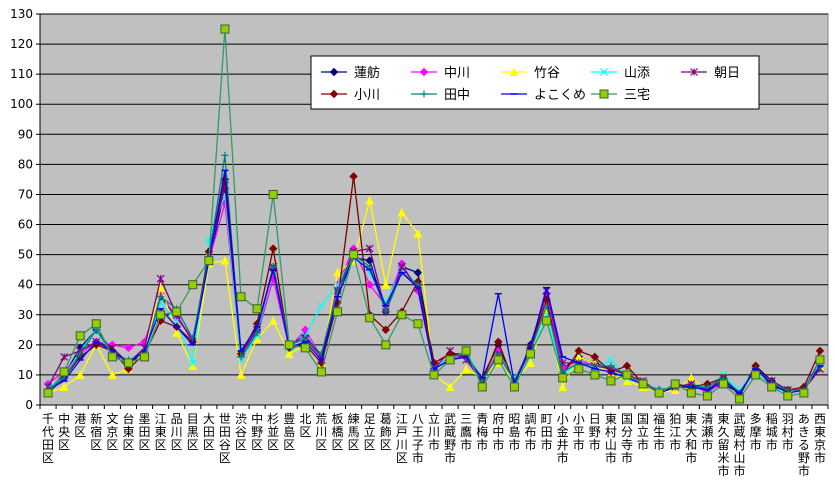 Image resolution: width=835 pixels, height=501 pixels. Describe the element at coordinates (457, 73) in the screenshot. I see `legend-label: 中川` at that location.